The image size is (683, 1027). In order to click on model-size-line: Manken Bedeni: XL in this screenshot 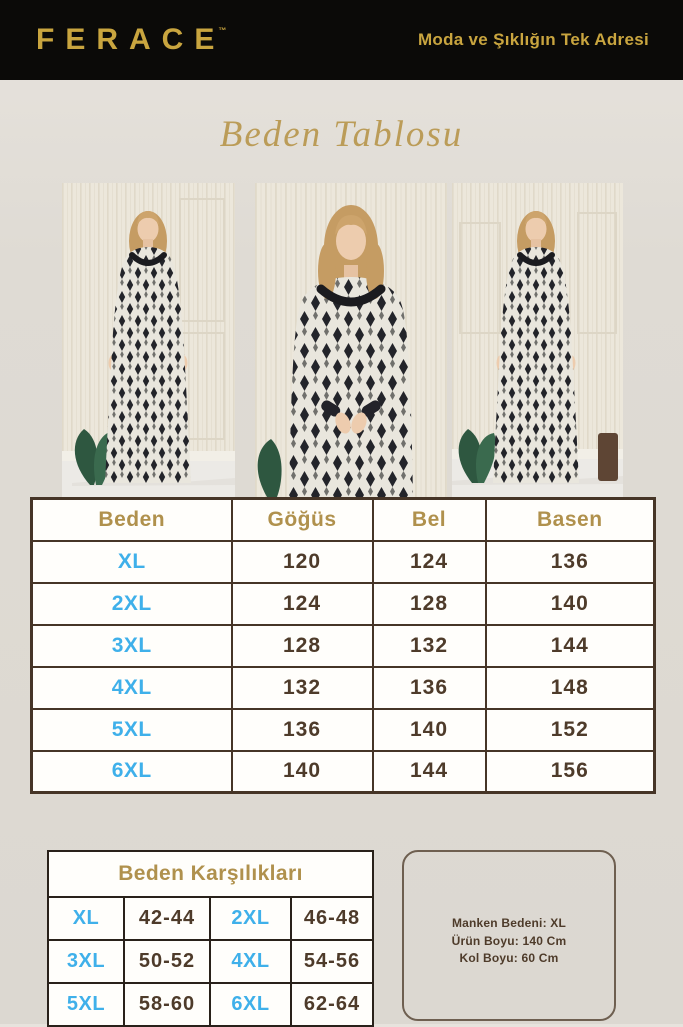, I will do `click(509, 923)`.